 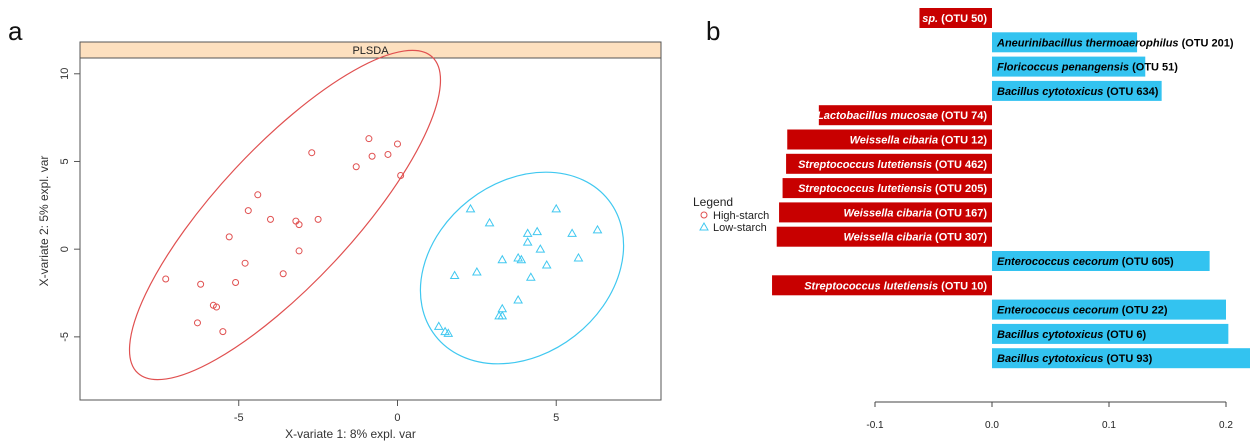 I want to click on bar-label-otu: (OTU 605), so click(x=1148, y=262).